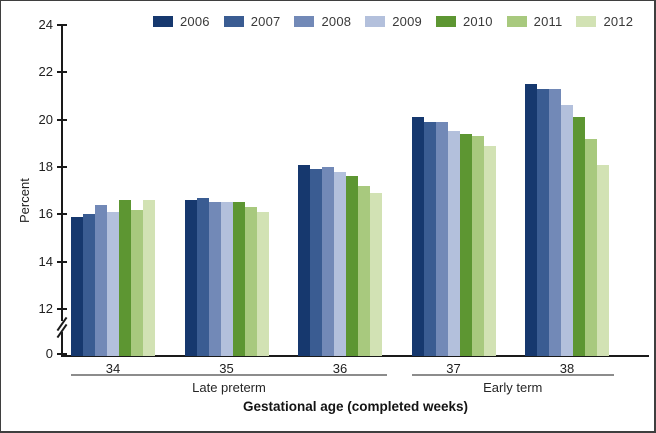  I want to click on legend: 2006 2007 2008 2009 2010 2011 2012, so click(393, 21).